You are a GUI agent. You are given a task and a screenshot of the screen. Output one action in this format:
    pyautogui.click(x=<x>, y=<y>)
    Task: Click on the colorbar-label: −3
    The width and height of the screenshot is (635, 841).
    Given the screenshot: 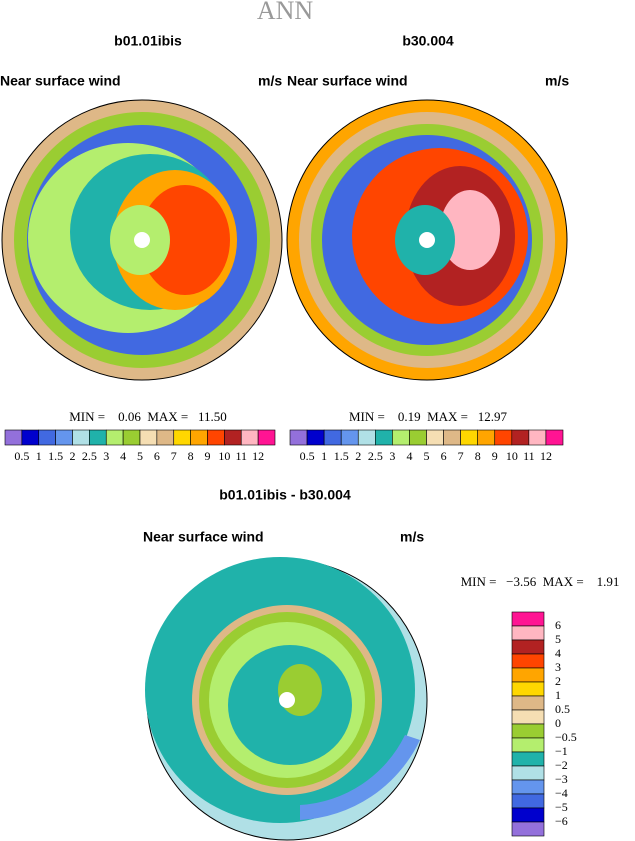 What is the action you would take?
    pyautogui.click(x=561, y=779)
    